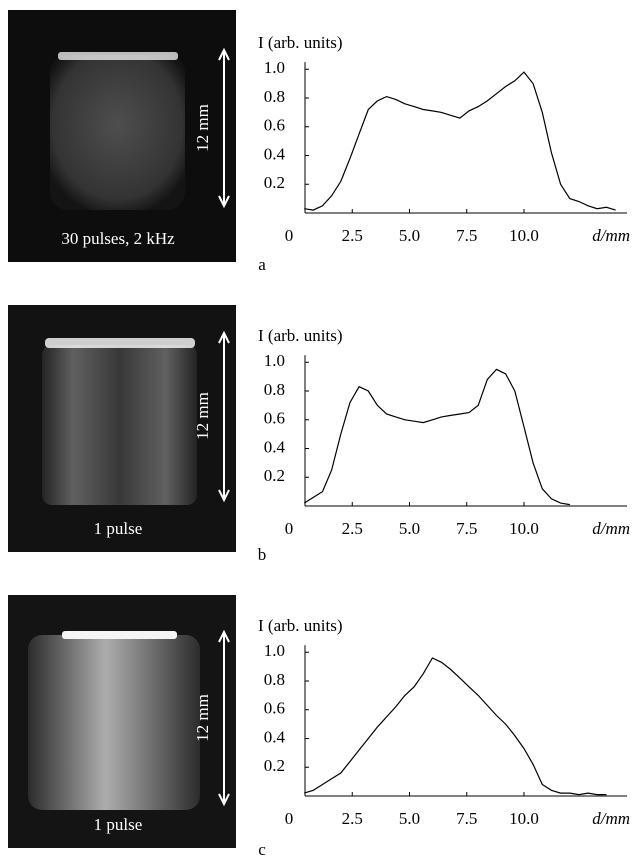 The image size is (634, 859). Describe the element at coordinates (262, 554) in the screenshot. I see `panel-letter: b` at that location.